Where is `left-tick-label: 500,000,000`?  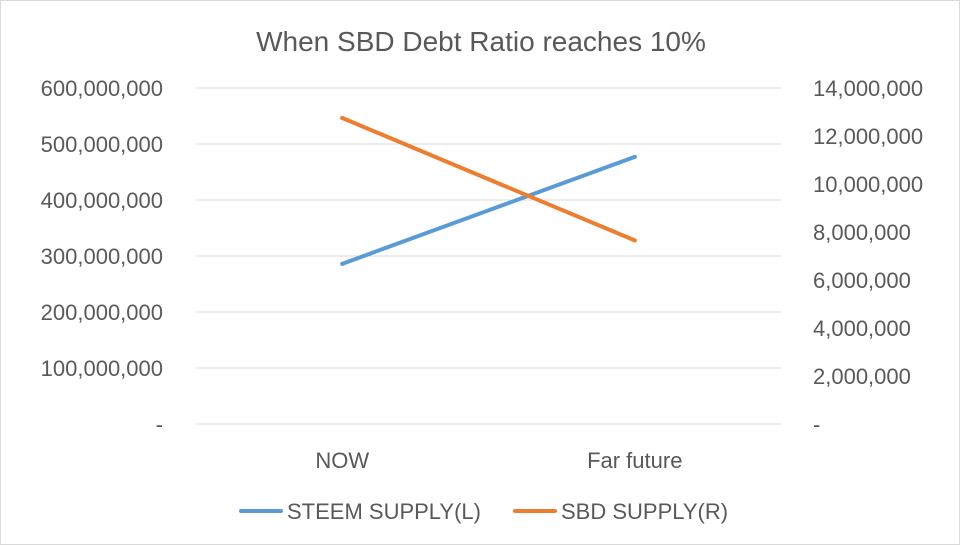
left-tick-label: 500,000,000 is located at coordinates (102, 144).